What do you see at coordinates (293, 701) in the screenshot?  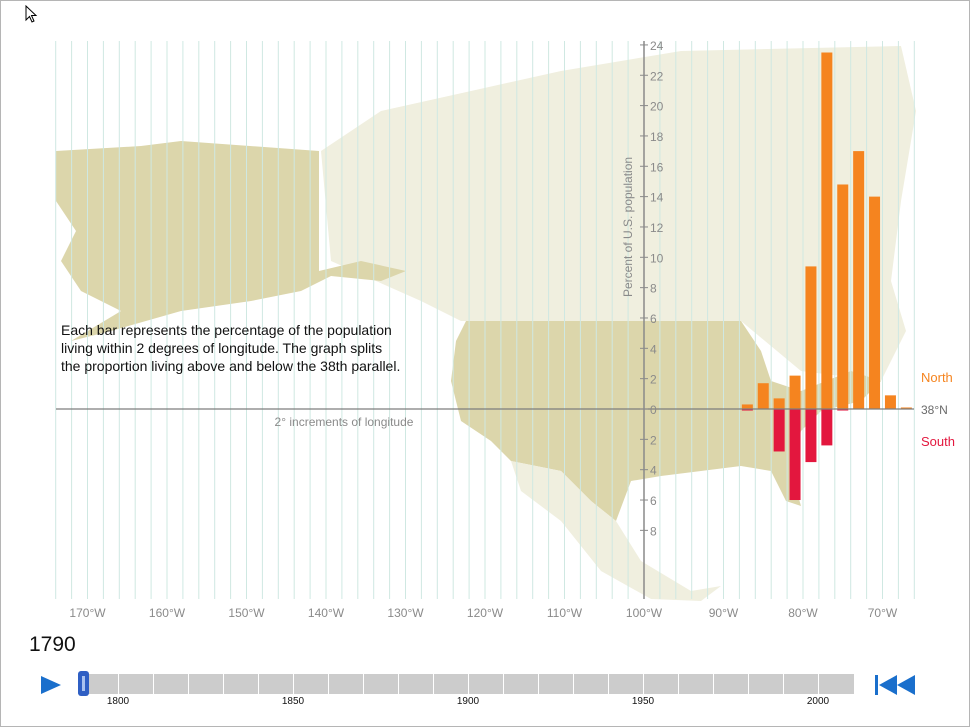 I see `timeline-tick-label: 1850` at bounding box center [293, 701].